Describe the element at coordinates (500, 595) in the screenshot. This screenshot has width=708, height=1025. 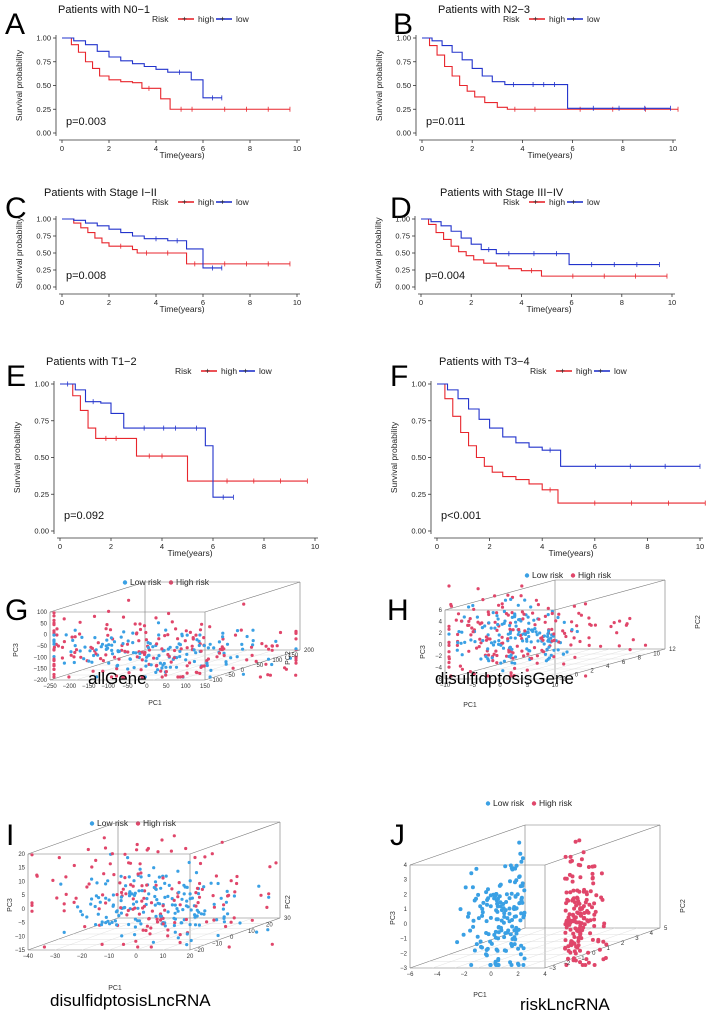
I see `cube-edge` at that location.